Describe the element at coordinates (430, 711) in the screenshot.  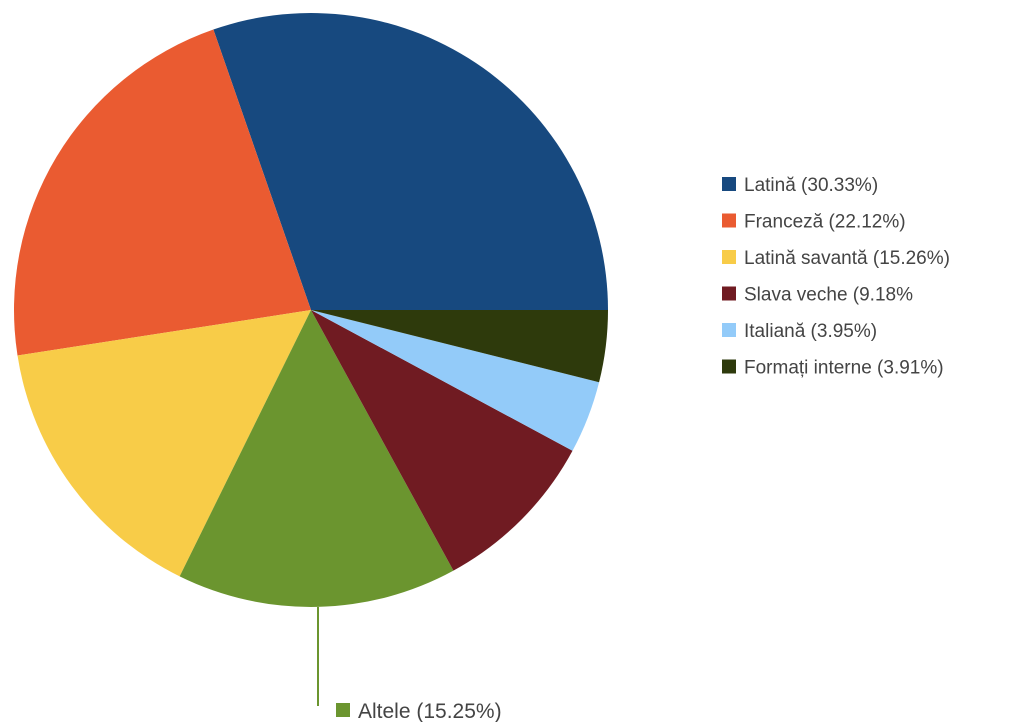
I see `callout-label: Altele (15.25%)` at that location.